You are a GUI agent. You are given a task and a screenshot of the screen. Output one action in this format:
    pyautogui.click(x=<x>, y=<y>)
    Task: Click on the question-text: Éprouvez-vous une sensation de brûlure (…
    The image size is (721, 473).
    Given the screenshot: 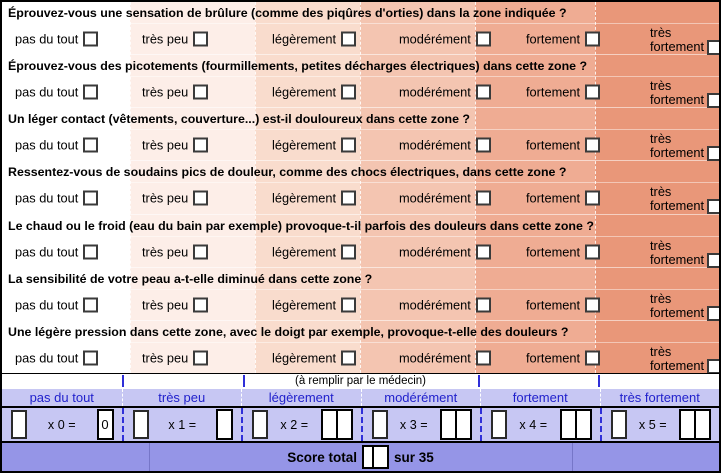 What is the action you would take?
    pyautogui.click(x=287, y=13)
    